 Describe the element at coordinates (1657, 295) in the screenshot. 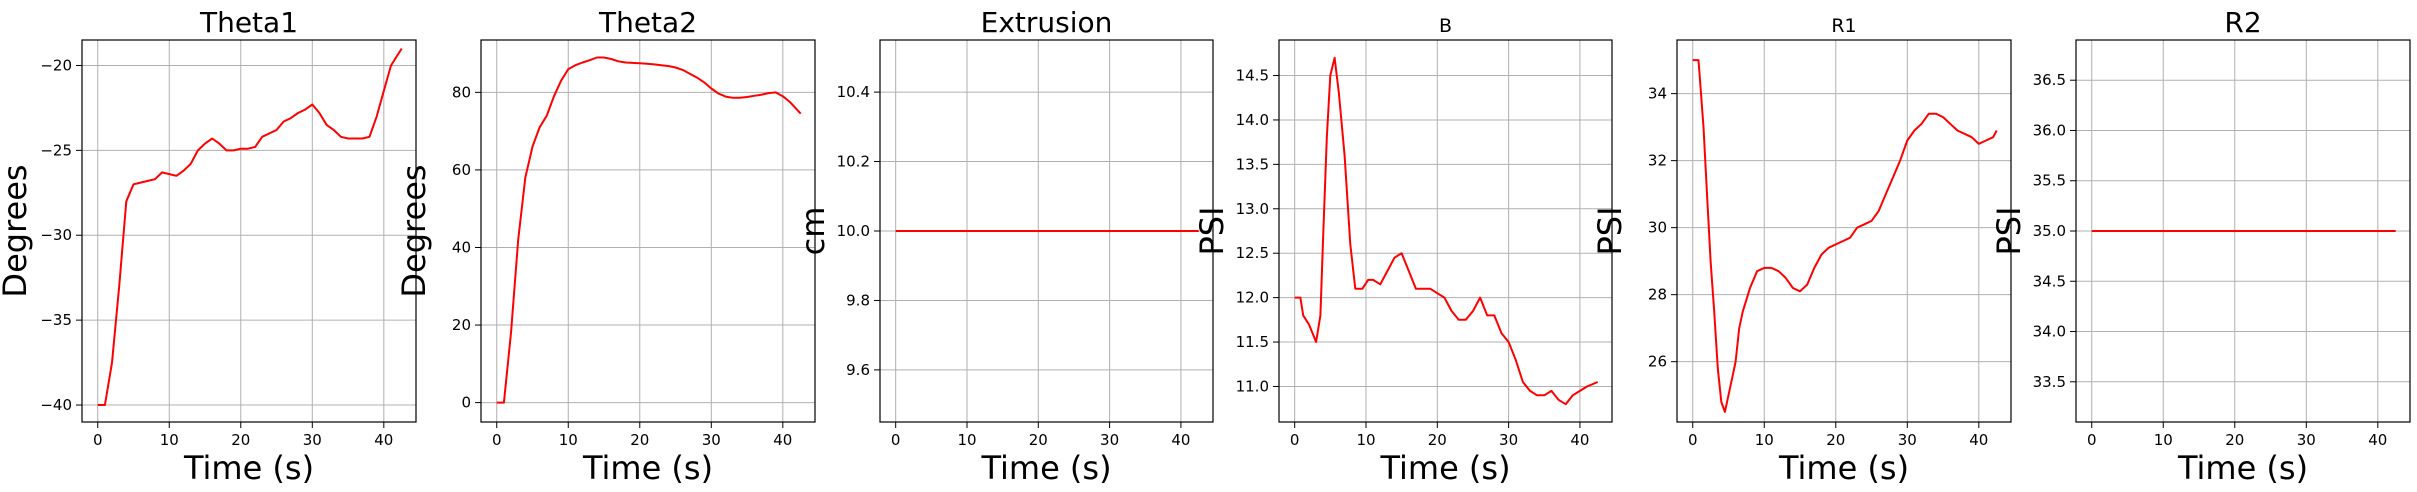

I see `y-tick-label: 28` at that location.